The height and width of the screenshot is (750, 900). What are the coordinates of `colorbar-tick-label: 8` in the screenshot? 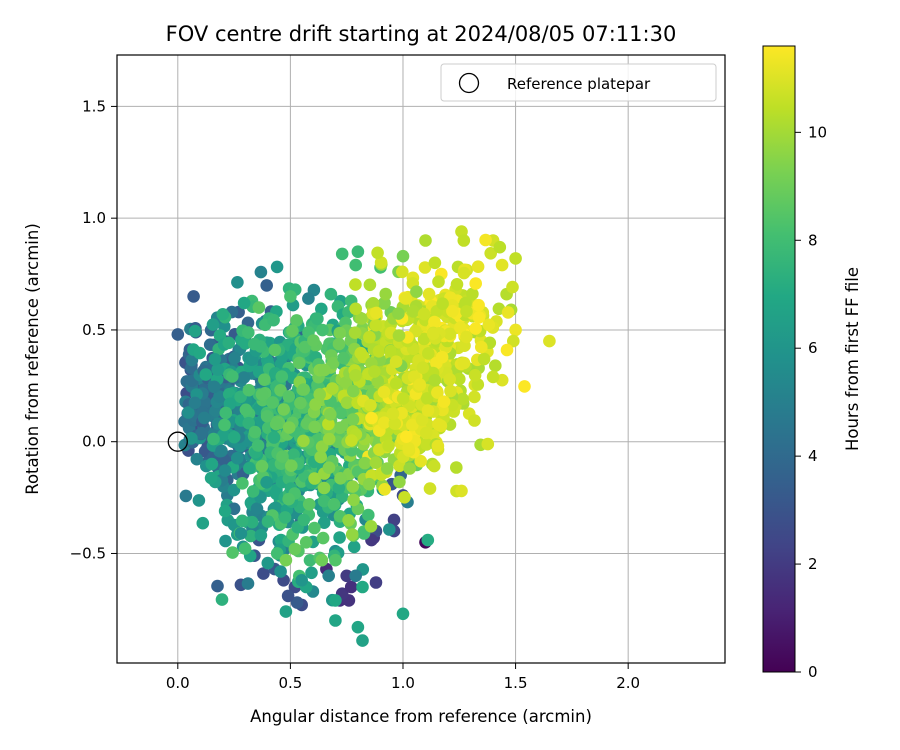 It's located at (813, 240).